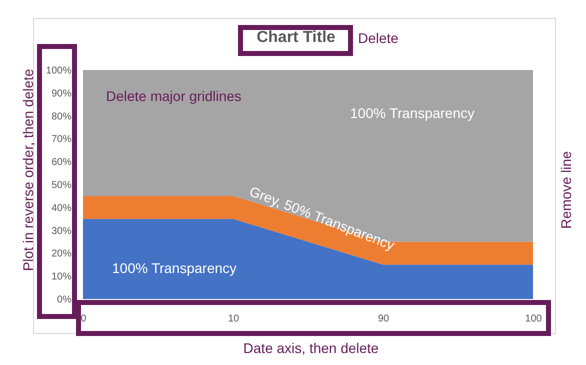  What do you see at coordinates (311, 348) in the screenshot?
I see `text: Date axis, then delete` at bounding box center [311, 348].